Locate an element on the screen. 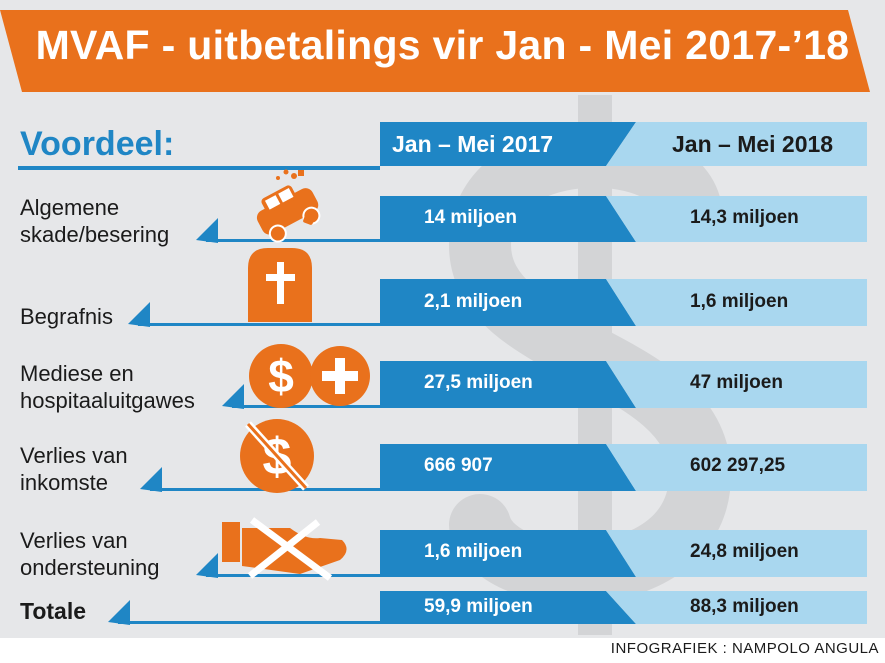 The width and height of the screenshot is (885, 663). row-bar-2017-funeral is located at coordinates (508, 302).